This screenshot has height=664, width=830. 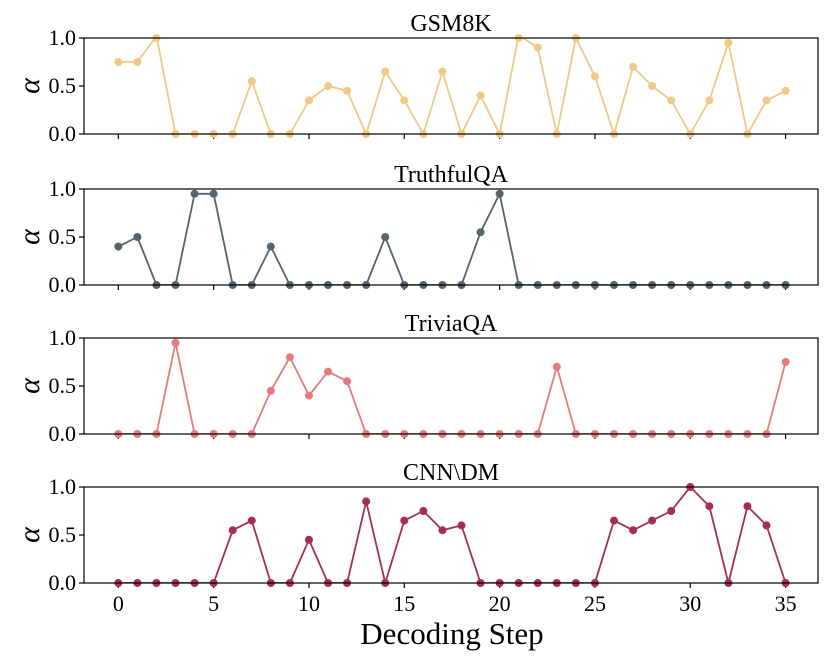 I want to click on series-line-gsm8k, so click(x=452, y=86).